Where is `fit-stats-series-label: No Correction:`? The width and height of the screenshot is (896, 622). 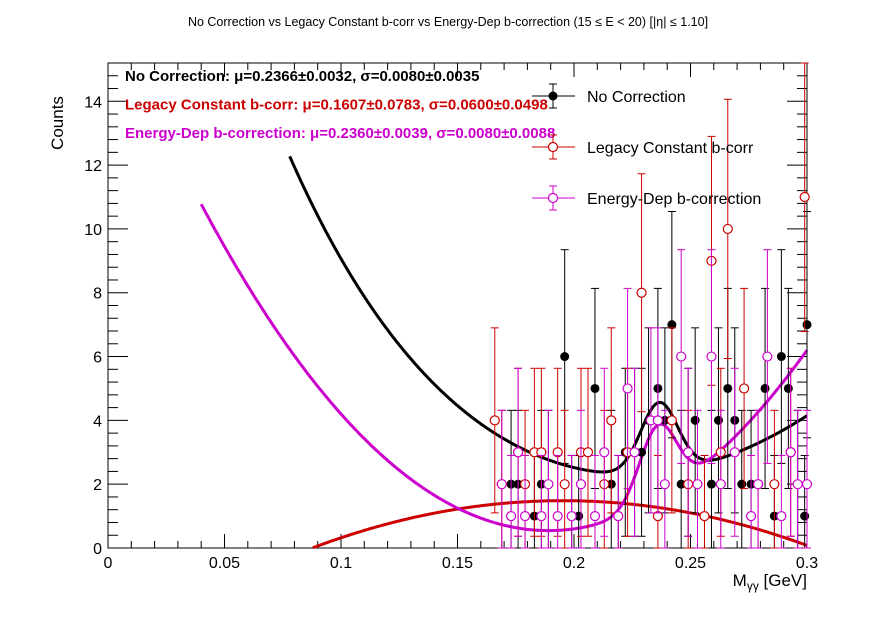
fit-stats-series-label: No Correction: is located at coordinates (179, 76).